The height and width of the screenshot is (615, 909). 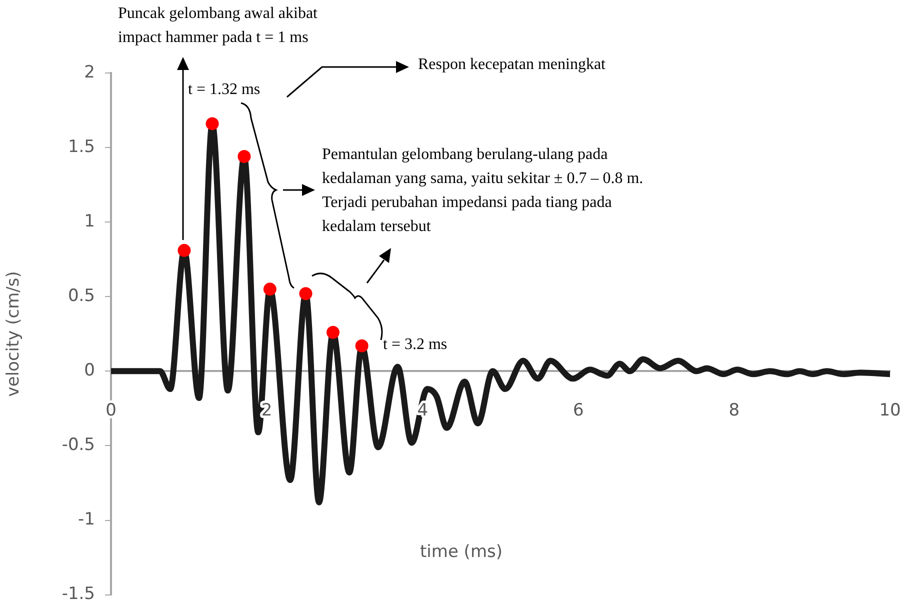 I want to click on annotation: t = 3.2 ms, so click(x=415, y=345).